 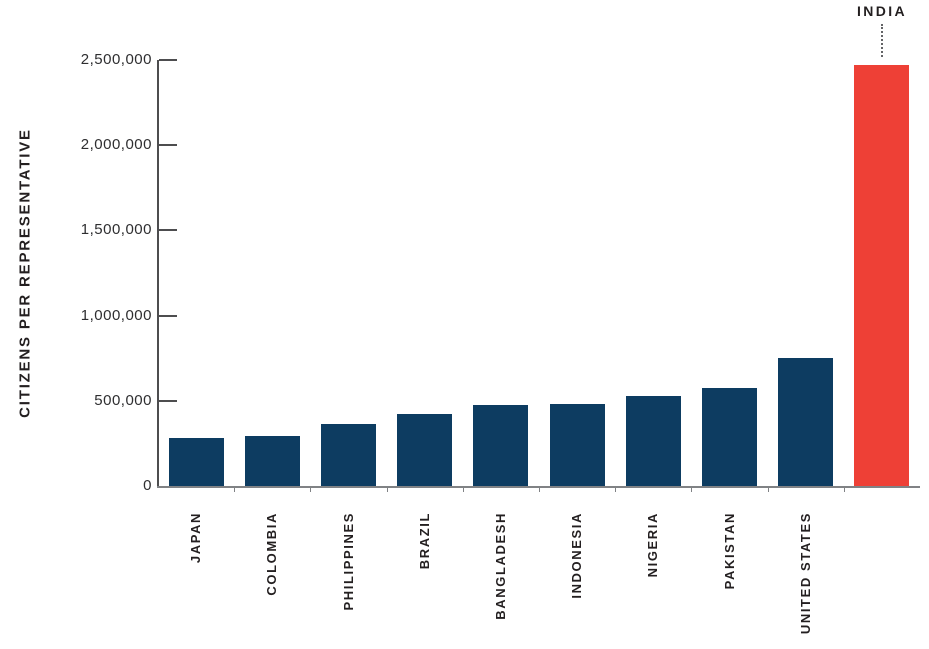 I want to click on bar-india, so click(x=882, y=275).